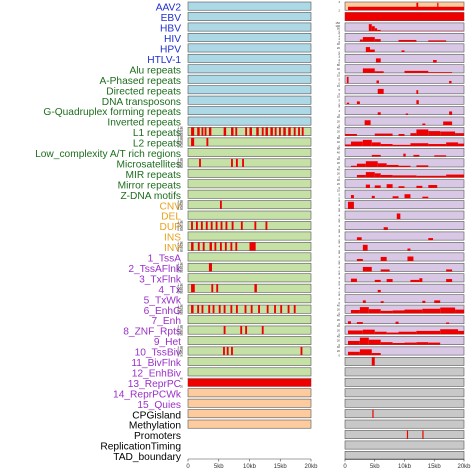  I want to click on track-low-complexity-a-t-rich-regions, so click(249, 152).